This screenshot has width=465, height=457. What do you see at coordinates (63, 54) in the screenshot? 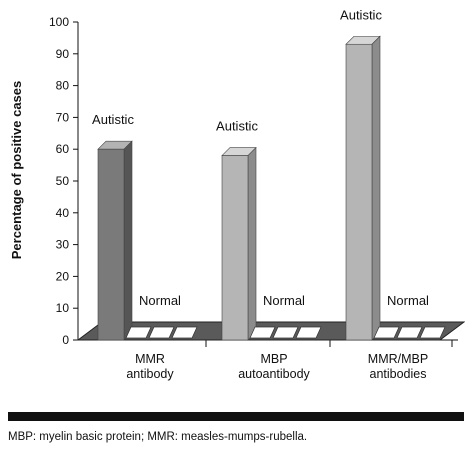
I see `y-tick-label: 90` at bounding box center [63, 54].